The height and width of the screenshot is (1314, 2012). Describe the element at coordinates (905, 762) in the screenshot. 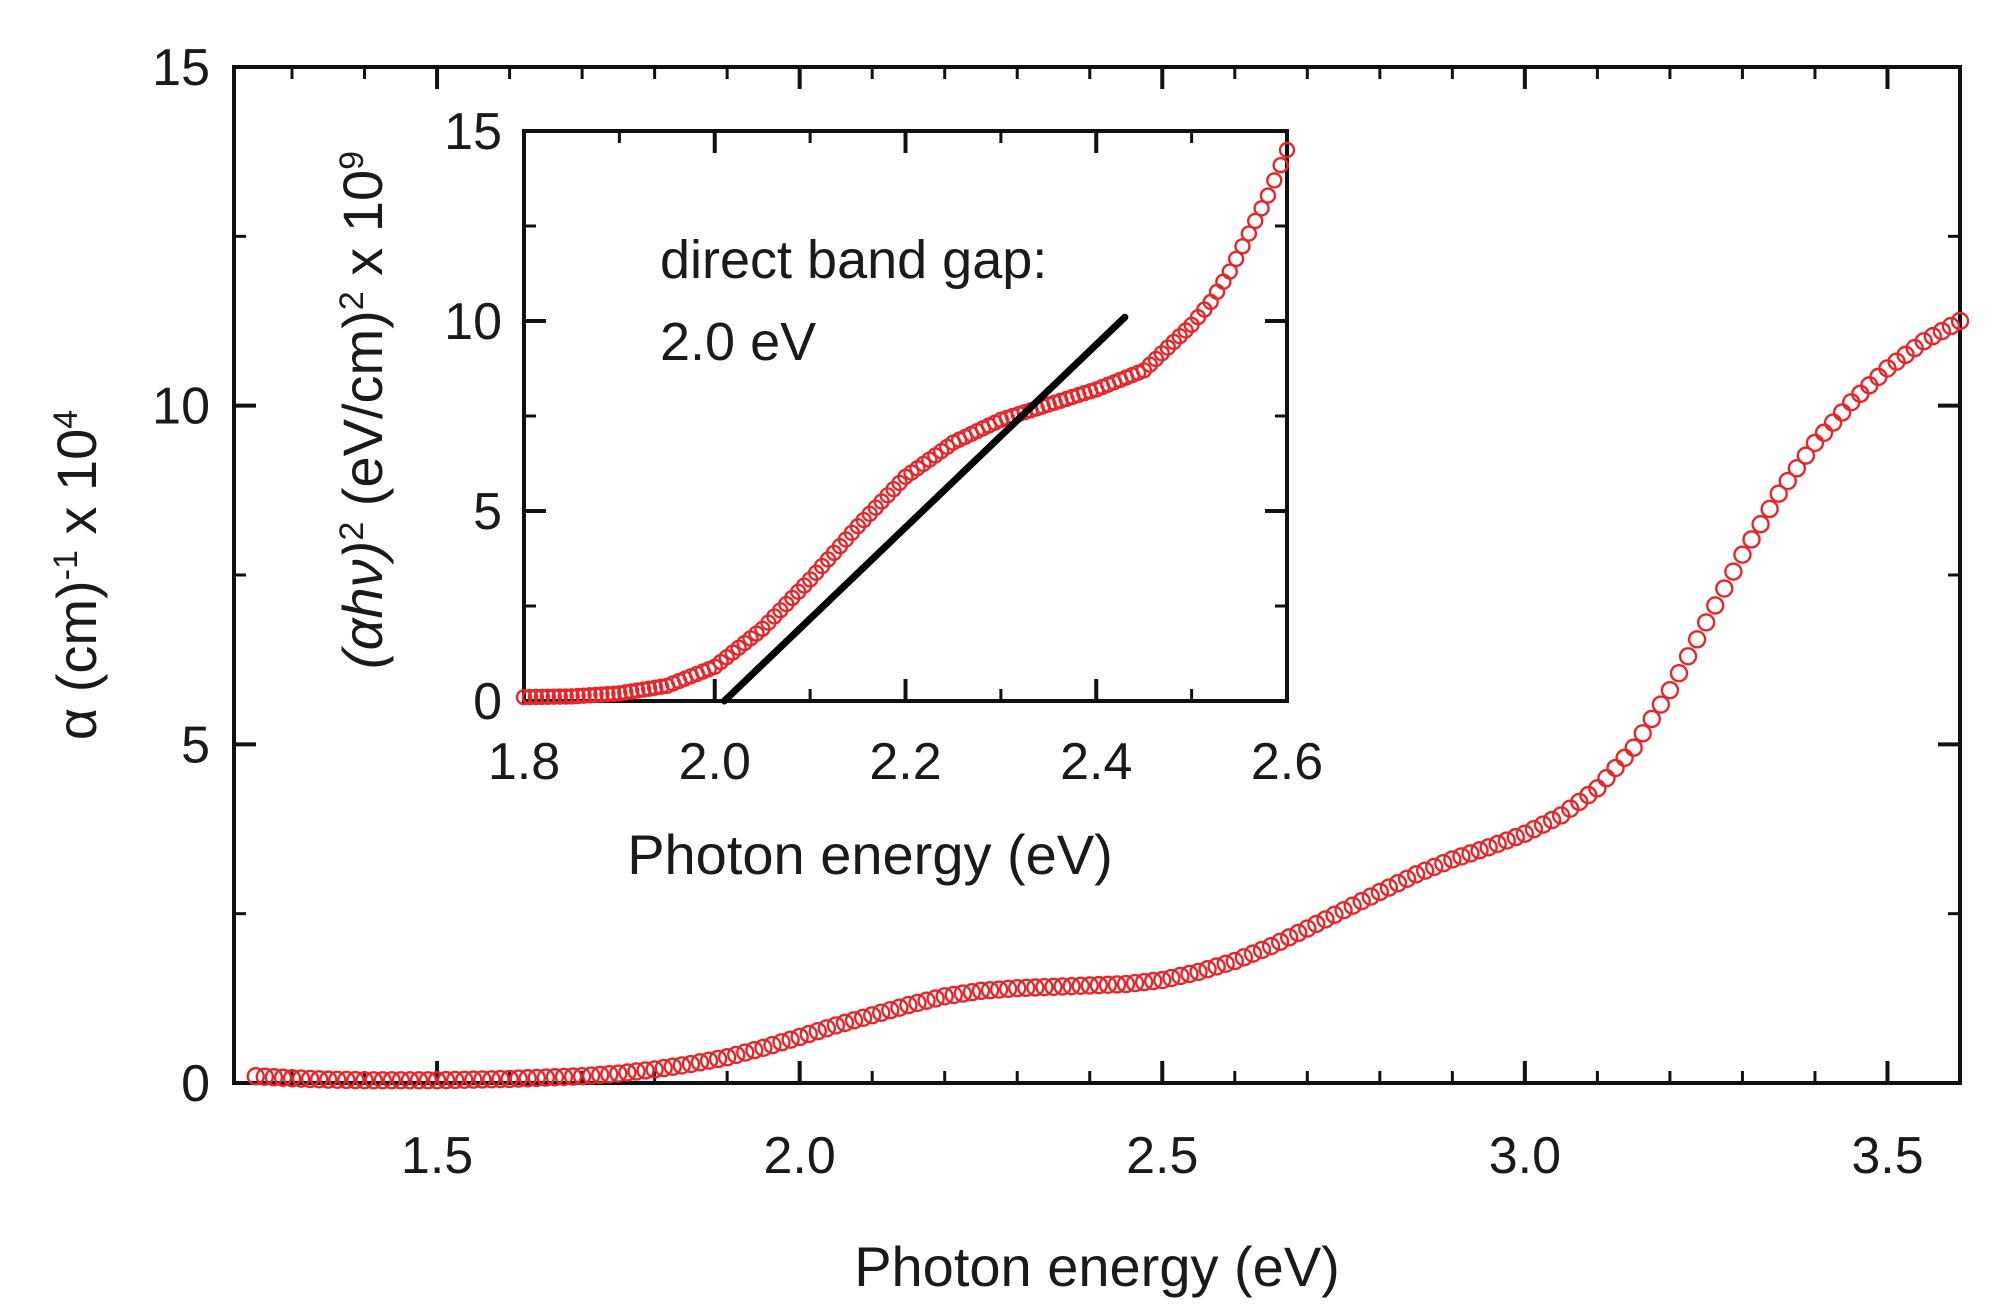

I see `inset-x-tick-label: 2.2` at that location.